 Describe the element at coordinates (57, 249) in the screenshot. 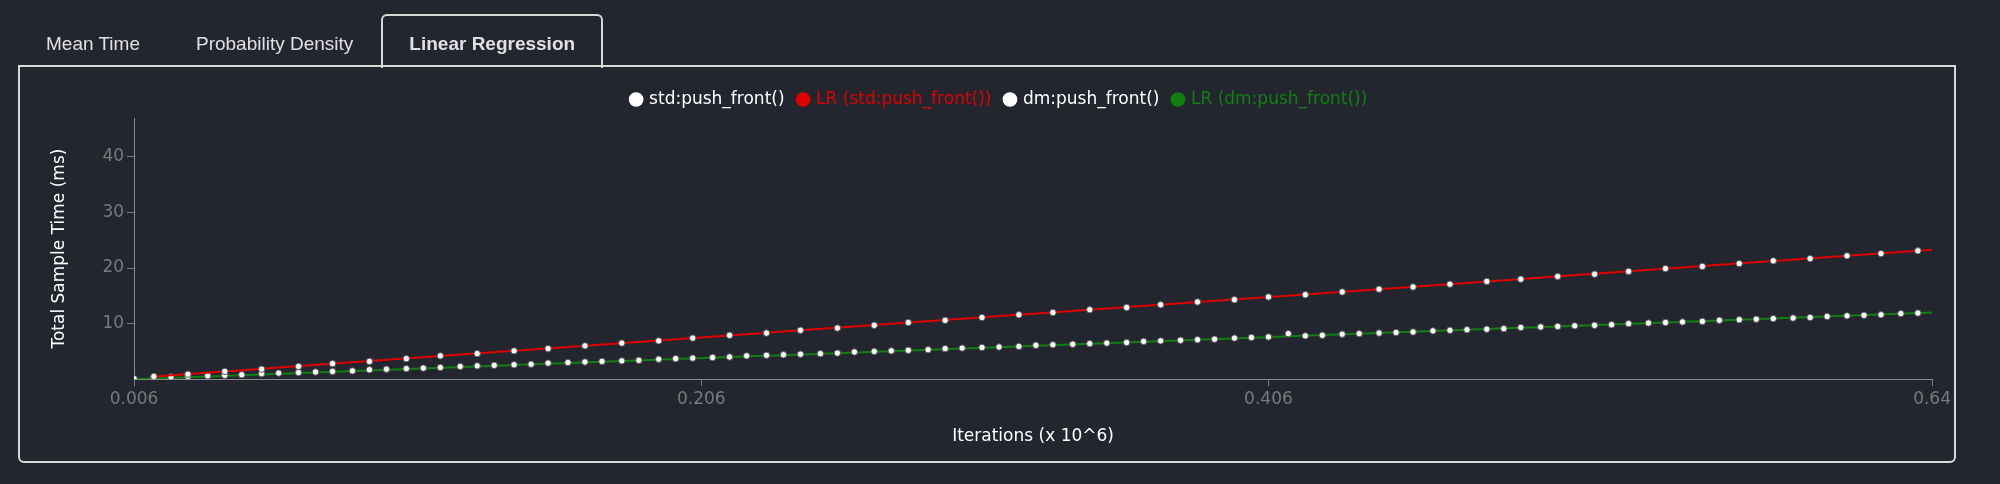

I see `y-axis-title: Total Sample Time (ms)` at that location.